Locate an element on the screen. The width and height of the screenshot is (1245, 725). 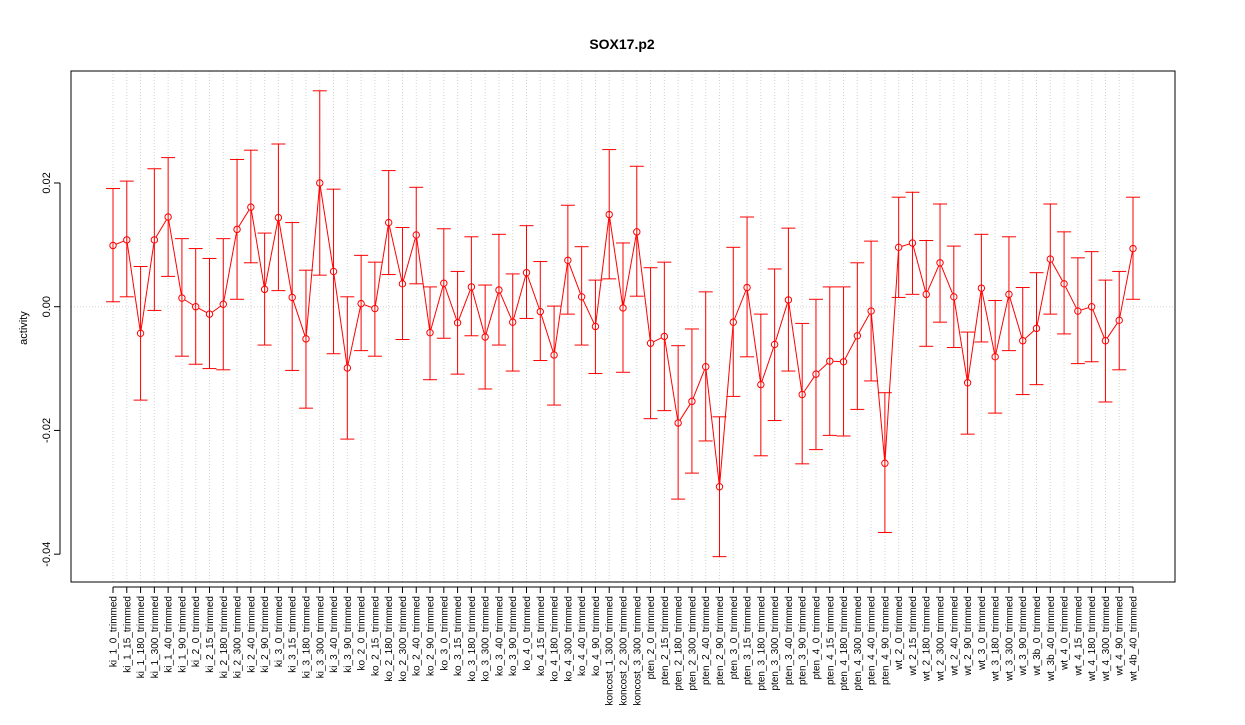
y-tick-label: -0.02 is located at coordinates (47, 430).